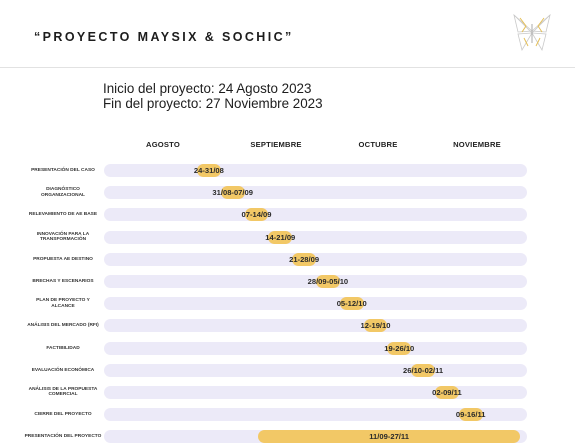 This screenshot has height=444, width=575. I want to click on project-end: Fin del proyecto: 27 Noviembre 2023, so click(213, 103).